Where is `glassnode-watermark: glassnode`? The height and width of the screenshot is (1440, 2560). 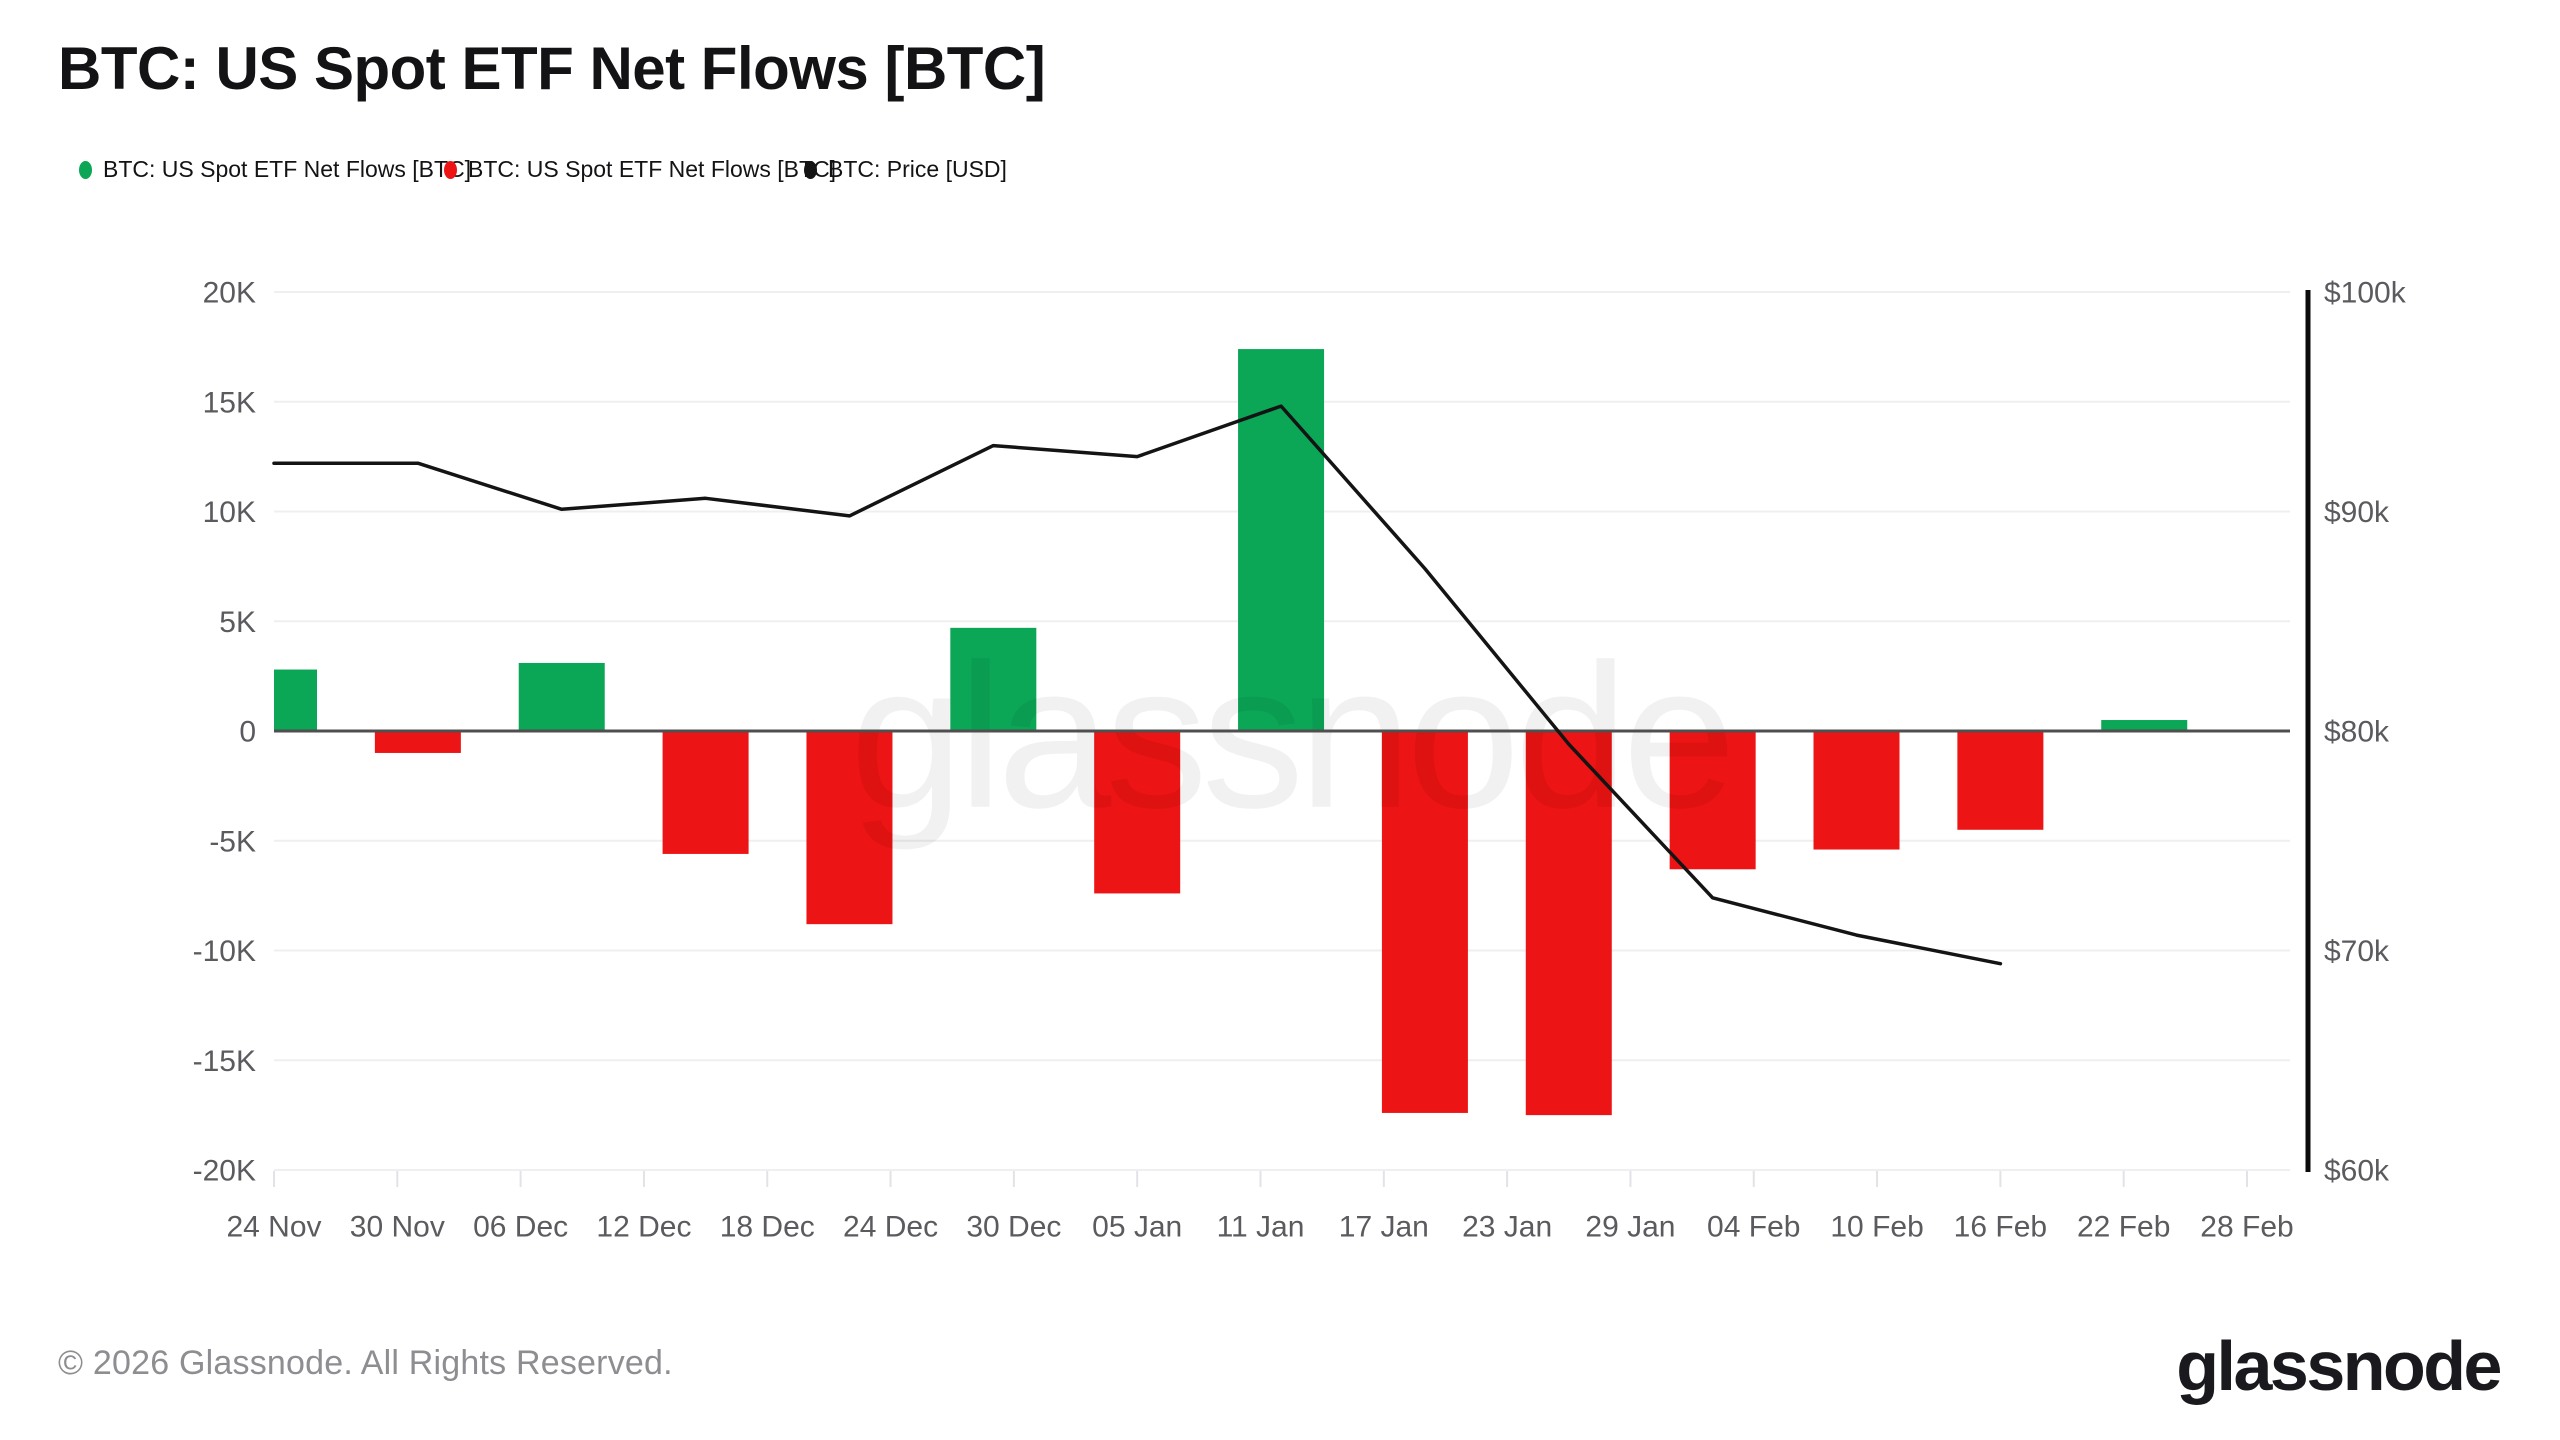
glassnode-watermark: glassnode is located at coordinates (1290, 736).